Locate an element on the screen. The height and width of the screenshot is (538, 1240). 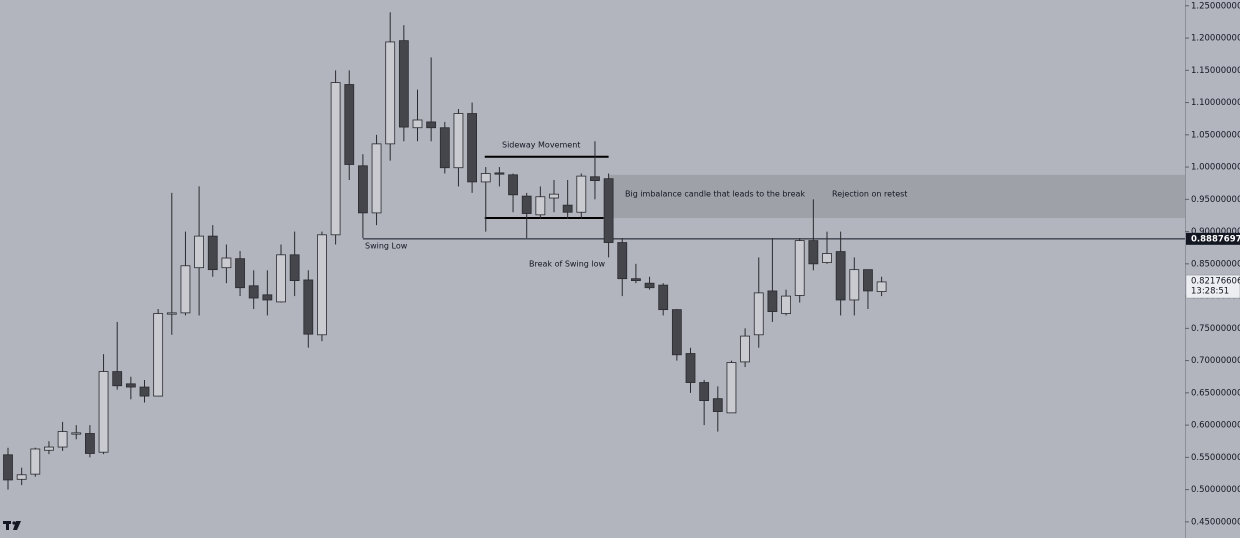
y-tick-label: 0.70000000 is located at coordinates (1215, 361).